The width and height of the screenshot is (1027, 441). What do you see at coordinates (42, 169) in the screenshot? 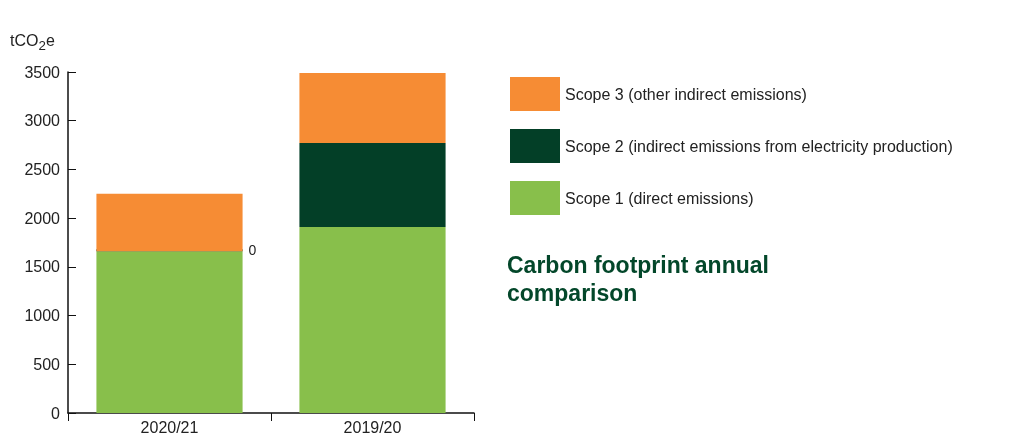
I see `y-tick-label: 2500` at bounding box center [42, 169].